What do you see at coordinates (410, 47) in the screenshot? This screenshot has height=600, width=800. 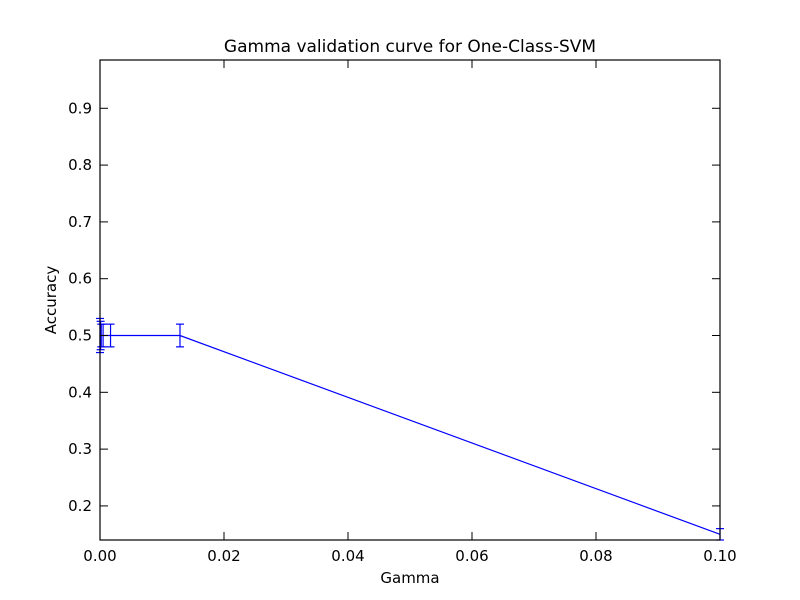 I see `chart-title: Gamma validation curve for One-Class-SVM` at bounding box center [410, 47].